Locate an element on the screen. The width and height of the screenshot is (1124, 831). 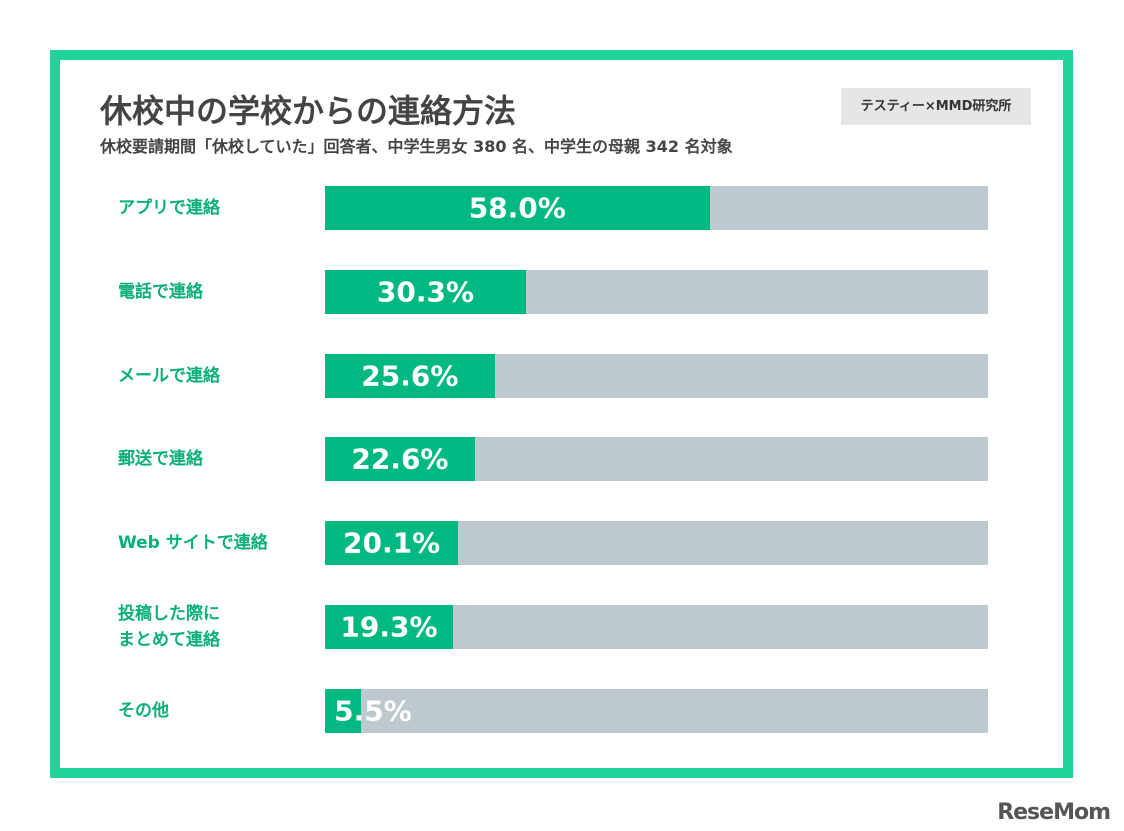
chart-title: 休校中の学校からの連絡方法 is located at coordinates (308, 111).